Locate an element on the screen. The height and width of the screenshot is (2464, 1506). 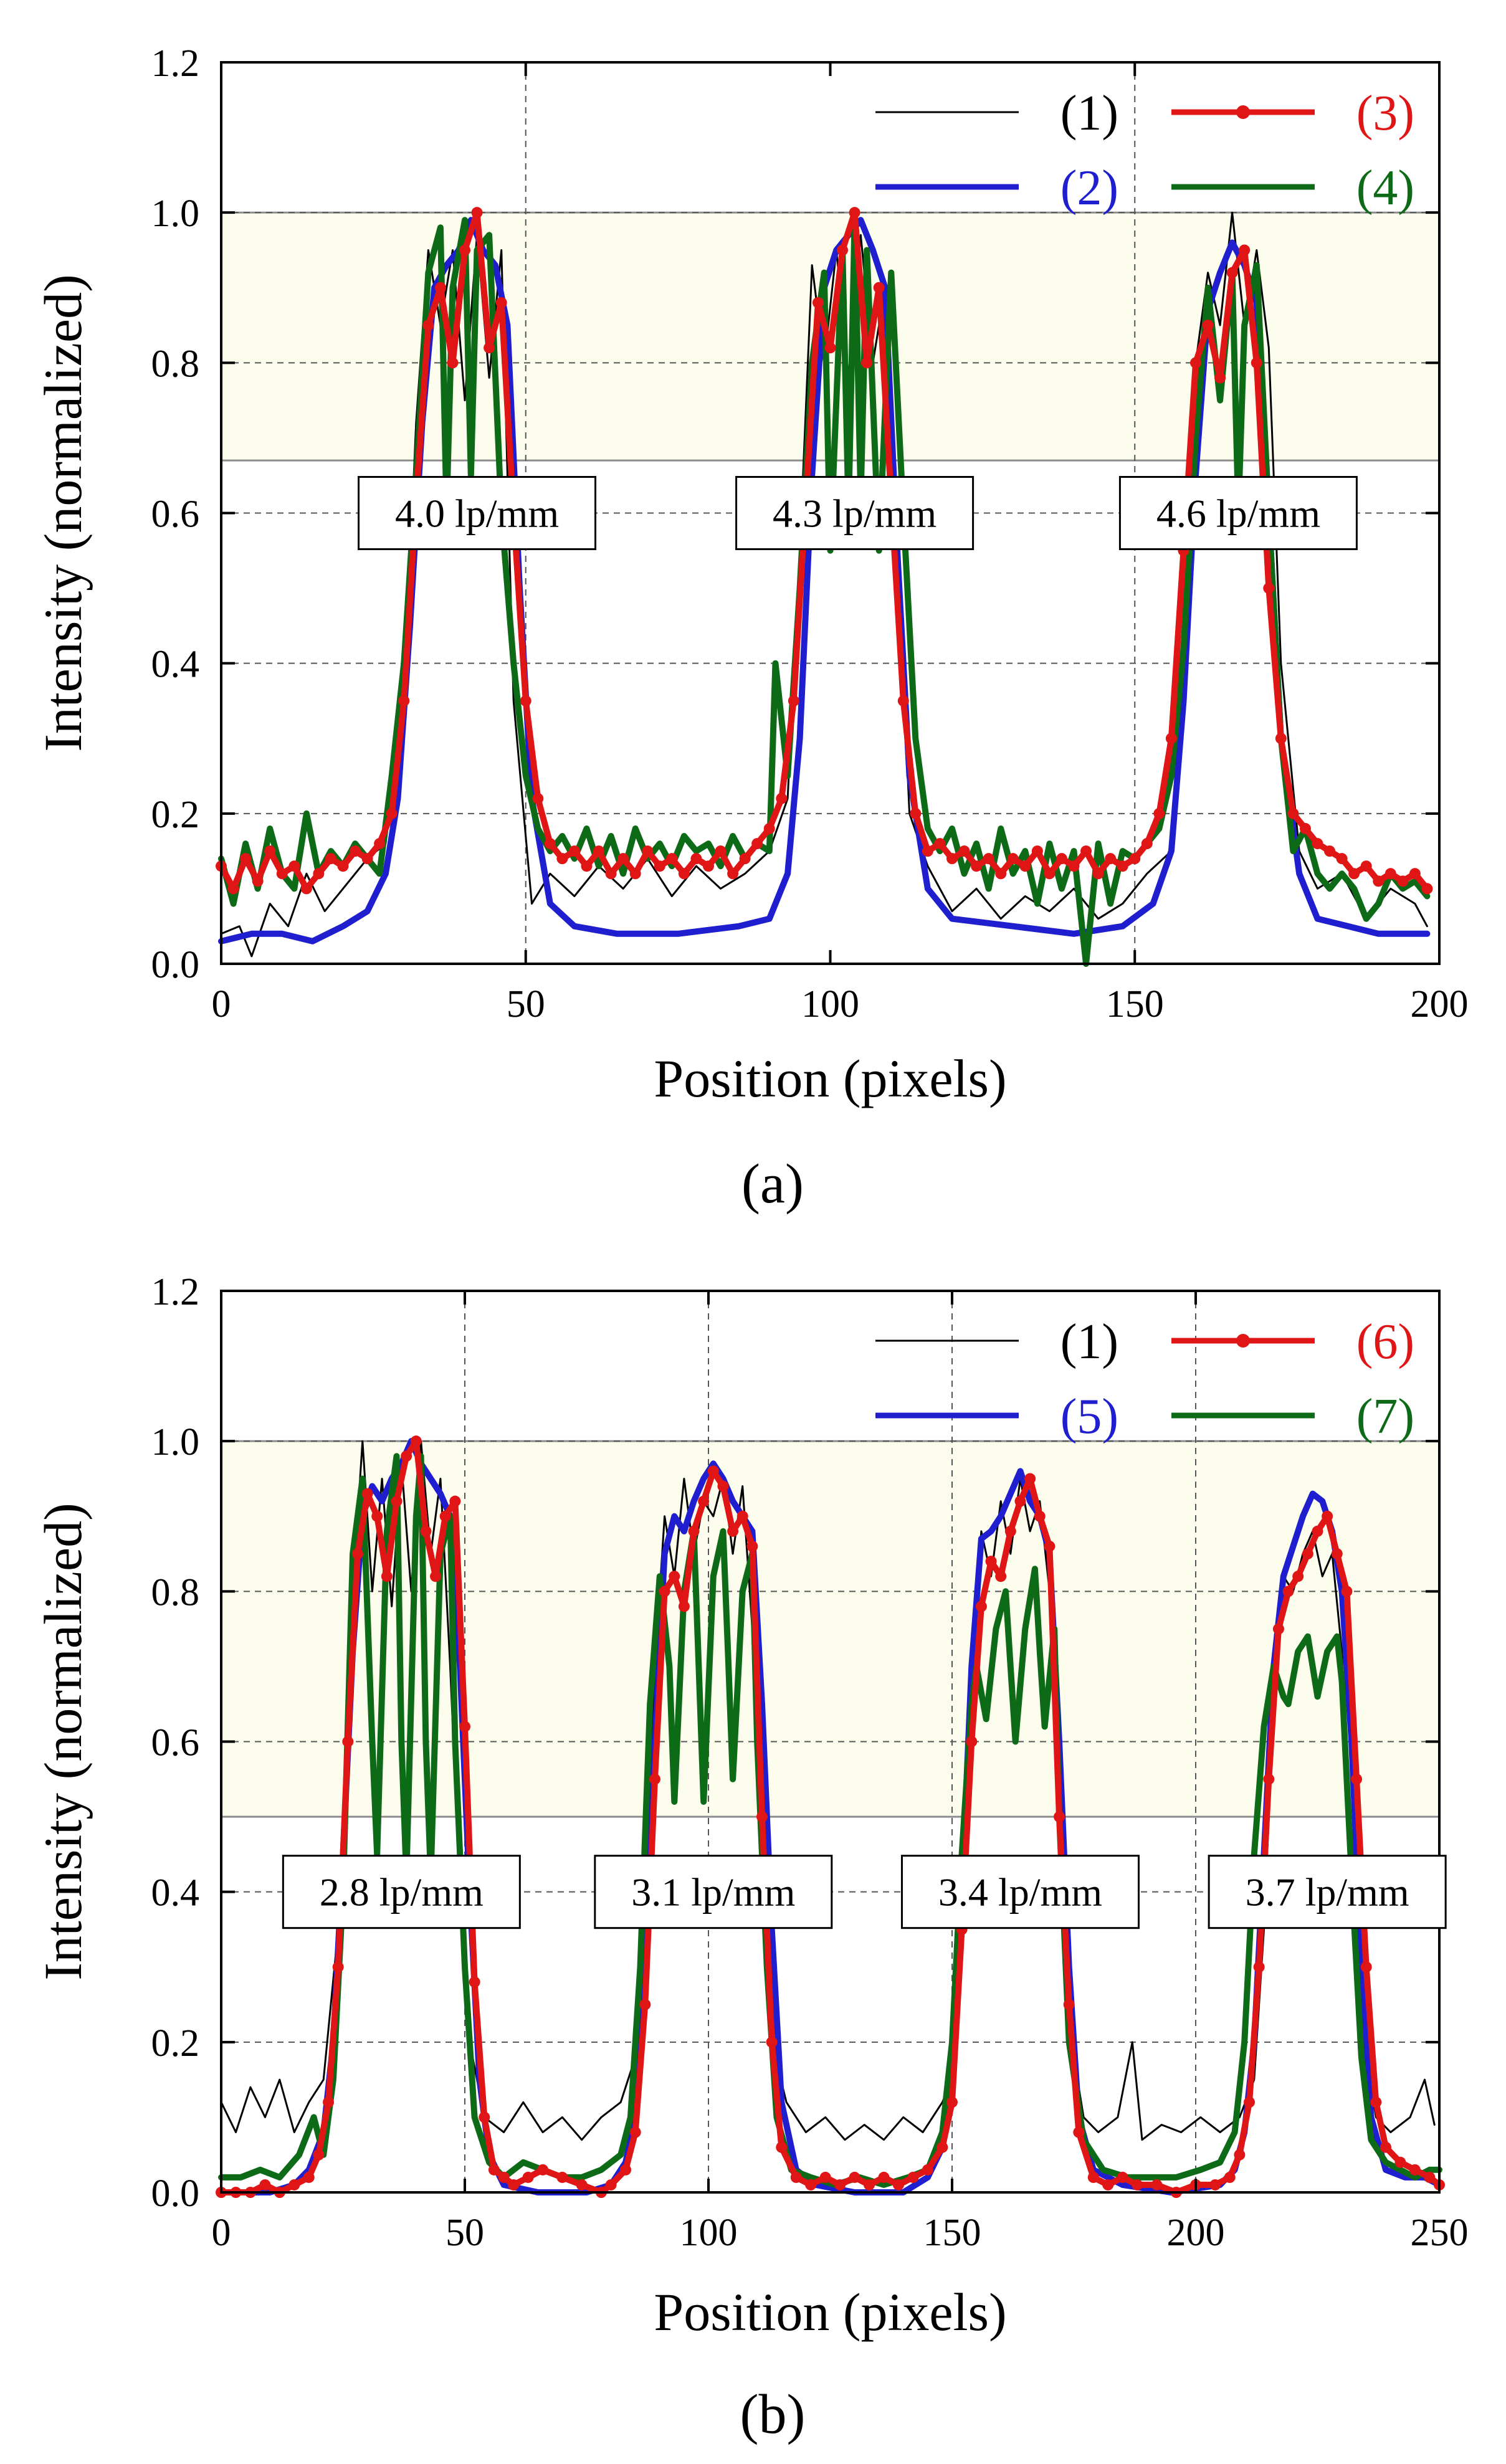
annotation-label: 3.1 lp/mm is located at coordinates (713, 1892).